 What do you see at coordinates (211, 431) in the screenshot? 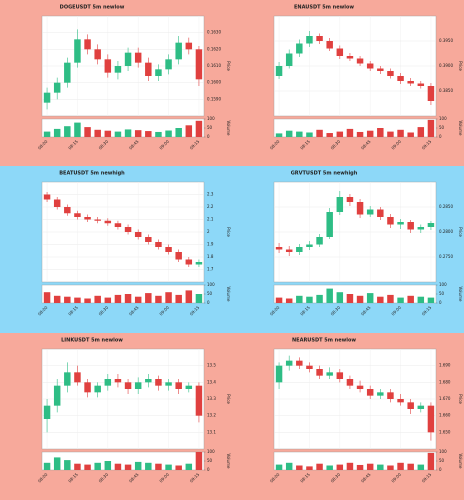
I see `y-tick-label: 13.1` at bounding box center [211, 431].